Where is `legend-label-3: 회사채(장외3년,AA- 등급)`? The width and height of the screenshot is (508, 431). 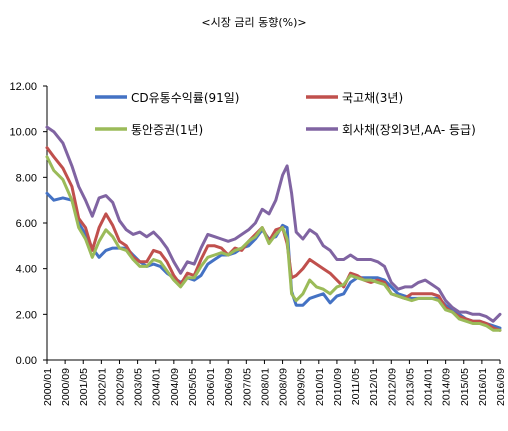
legend-label-3: 회사채(장외3년,AA- 등급) is located at coordinates (409, 130).